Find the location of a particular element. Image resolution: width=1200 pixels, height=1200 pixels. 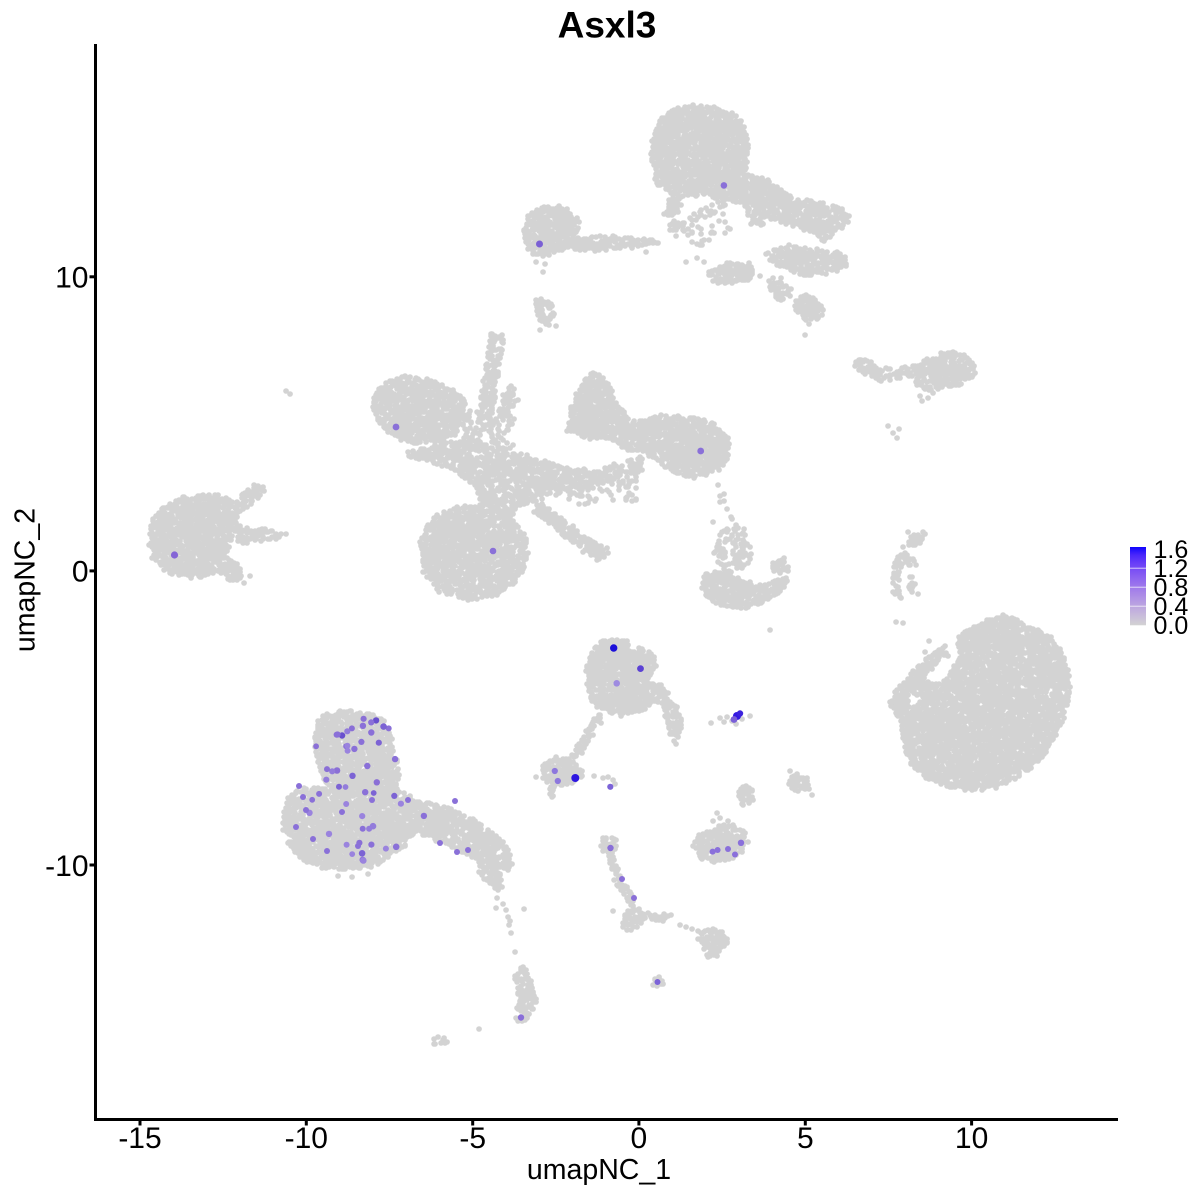

svg-text: 1.2 is located at coordinates (1171, 569).